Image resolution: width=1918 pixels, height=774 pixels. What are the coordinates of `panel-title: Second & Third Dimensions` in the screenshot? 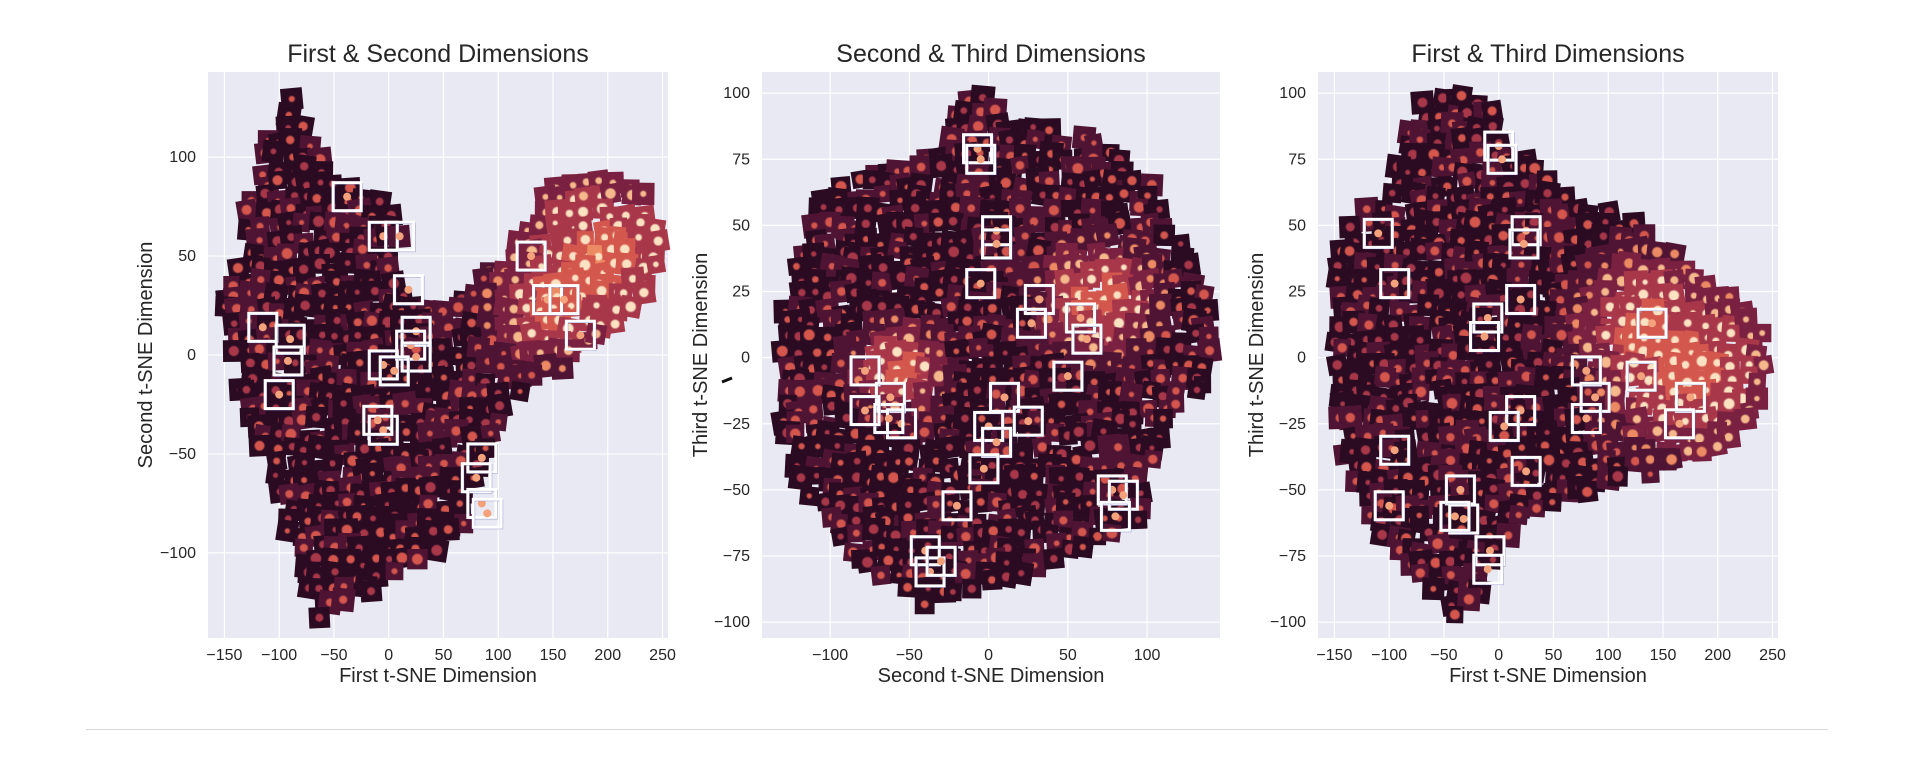 It's located at (990, 54).